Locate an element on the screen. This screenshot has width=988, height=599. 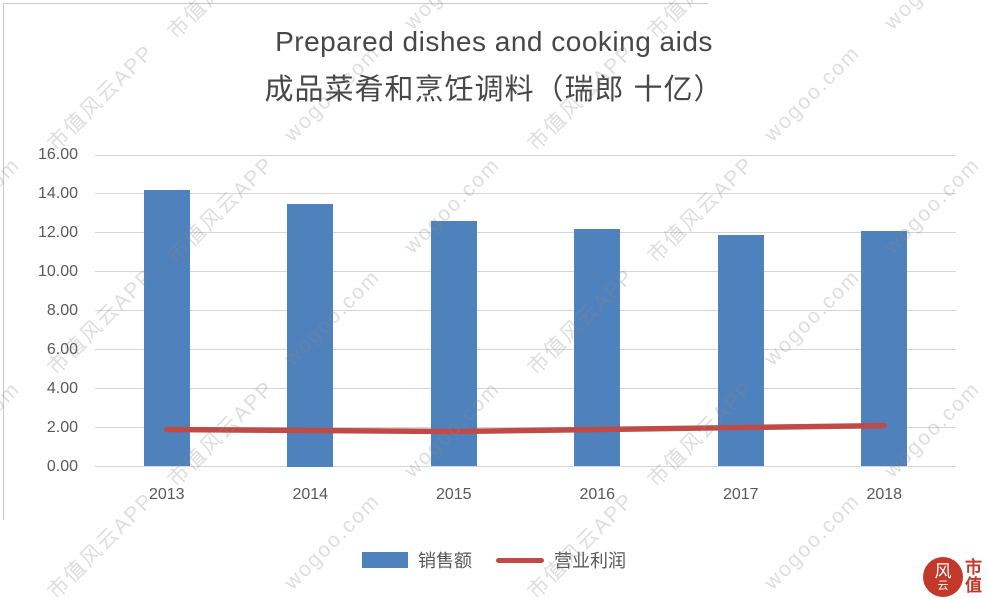
gridline-16.00 is located at coordinates (525, 155).